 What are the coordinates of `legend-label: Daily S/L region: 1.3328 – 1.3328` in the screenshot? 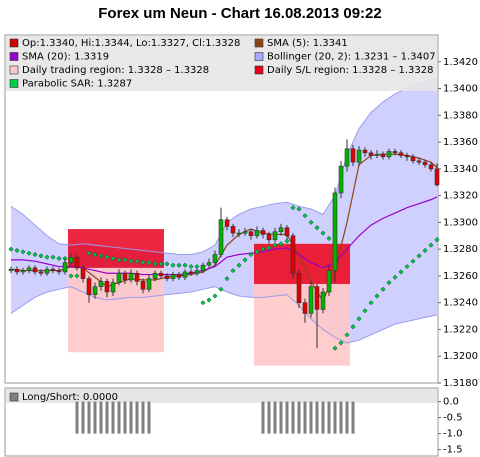 It's located at (350, 70).